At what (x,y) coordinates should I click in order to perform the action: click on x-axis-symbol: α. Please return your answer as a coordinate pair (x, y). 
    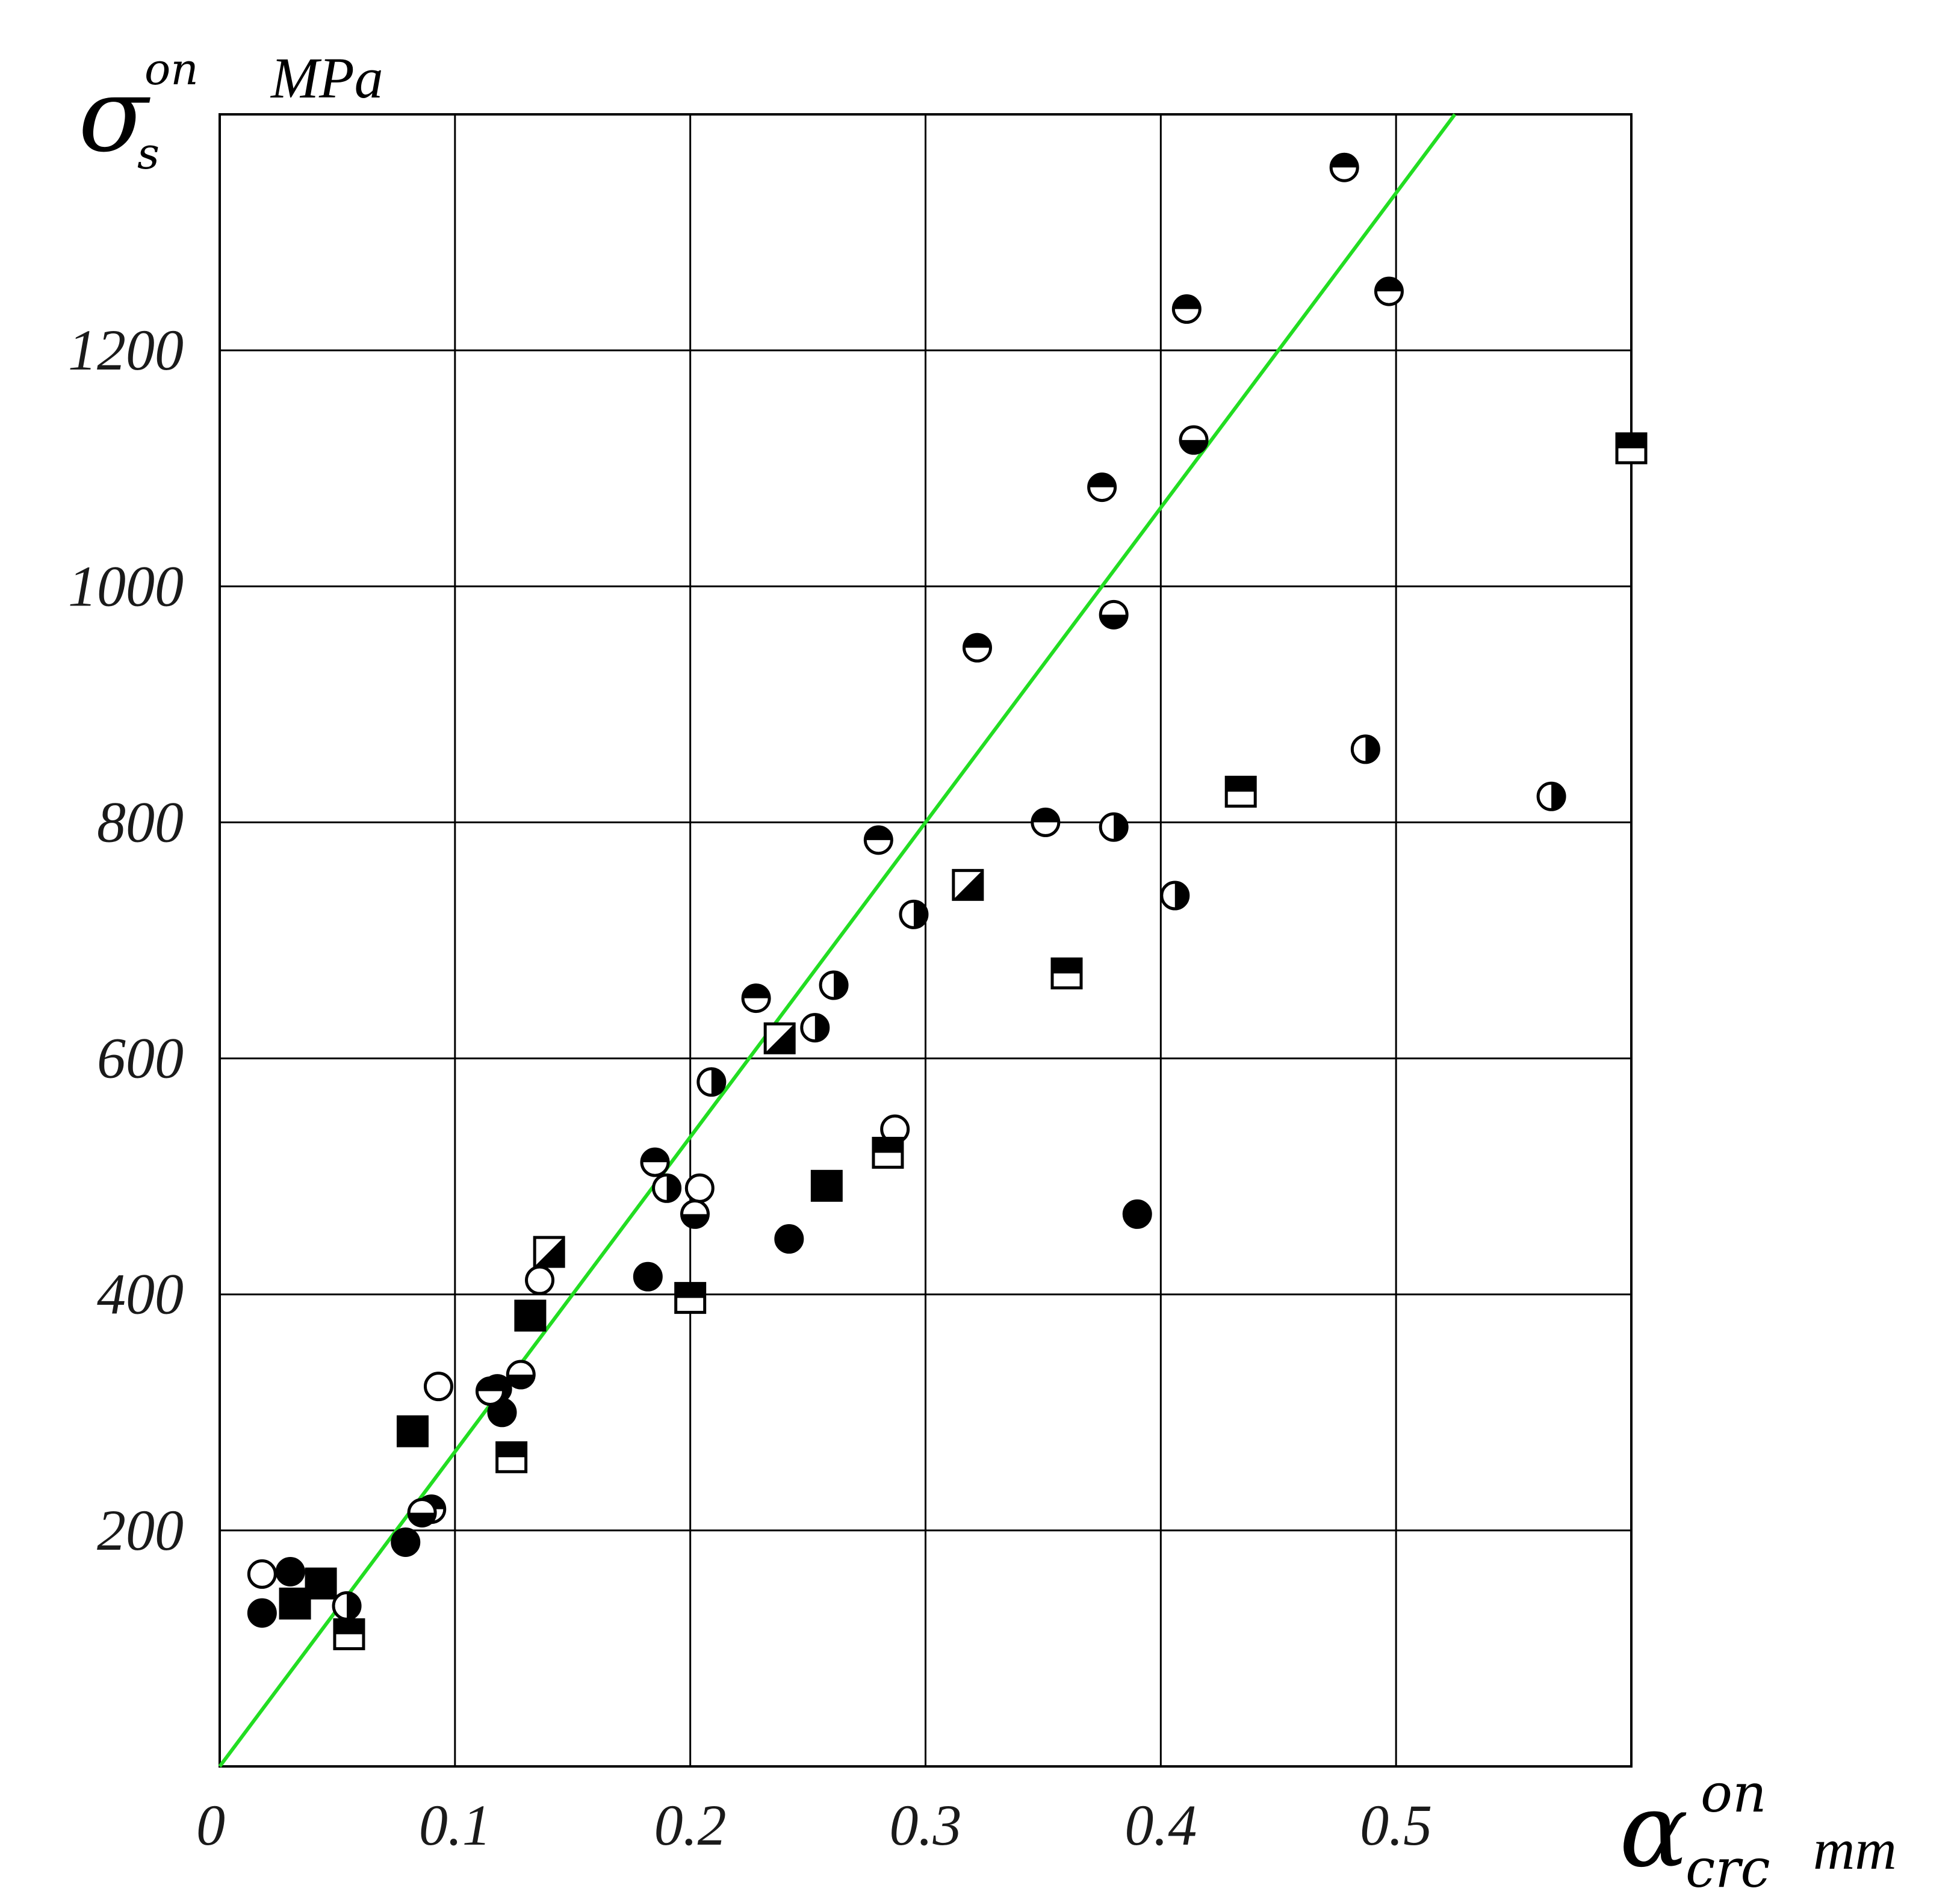
    Looking at the image, I should click on (1654, 1830).